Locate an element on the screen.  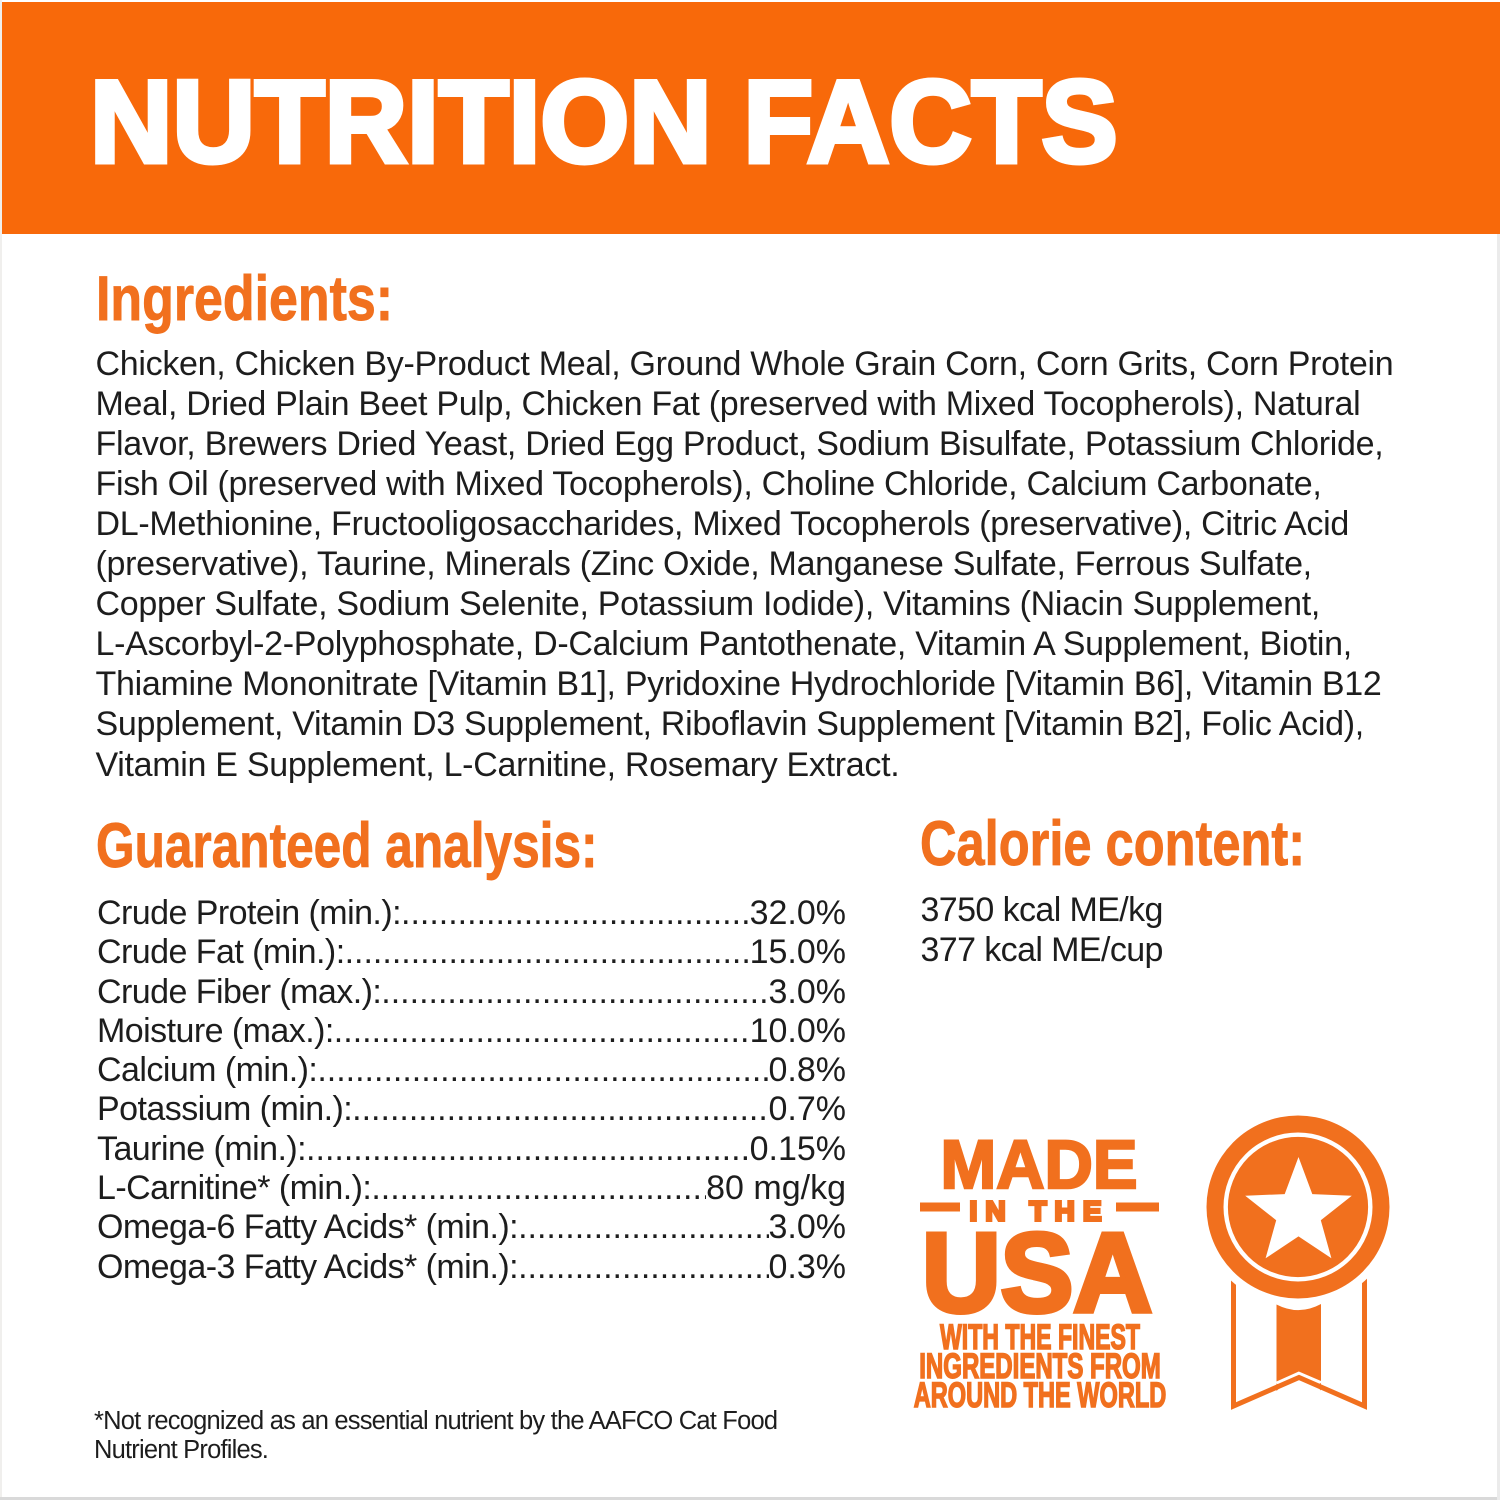
svg-text: AROUND THE WORLD is located at coordinates (1040, 1395).